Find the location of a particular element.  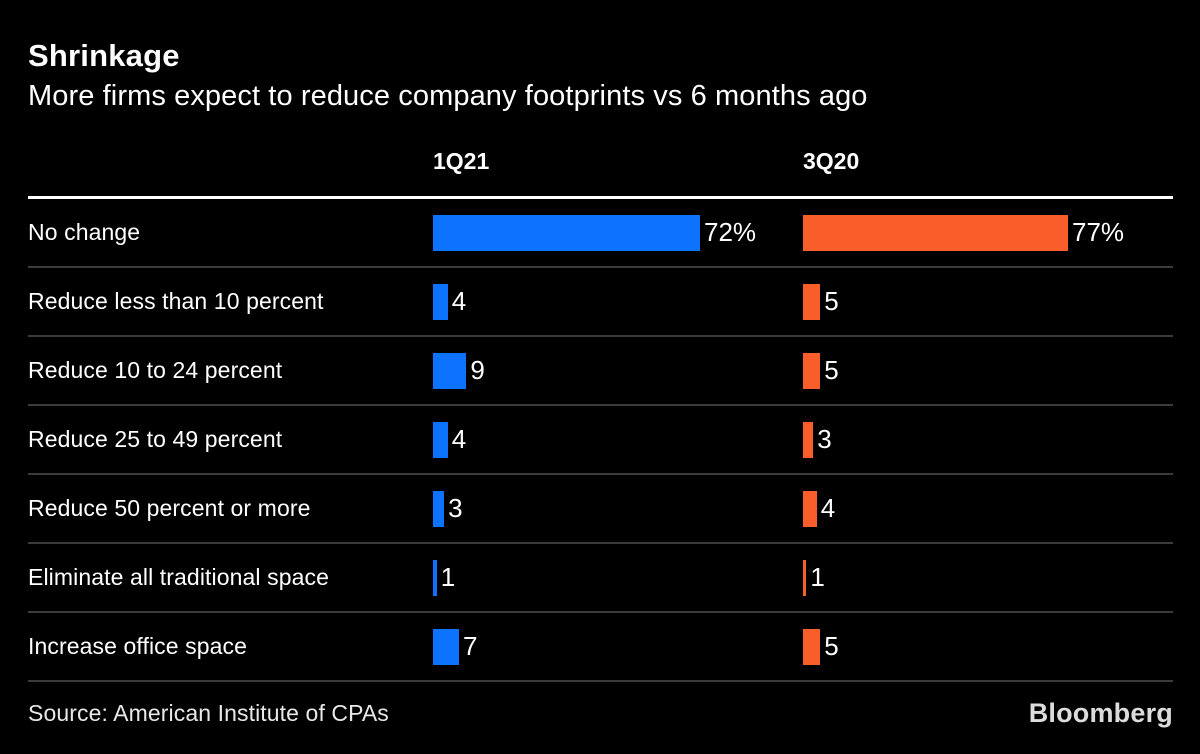

bar-cell-3q20: 3 is located at coordinates (988, 439).